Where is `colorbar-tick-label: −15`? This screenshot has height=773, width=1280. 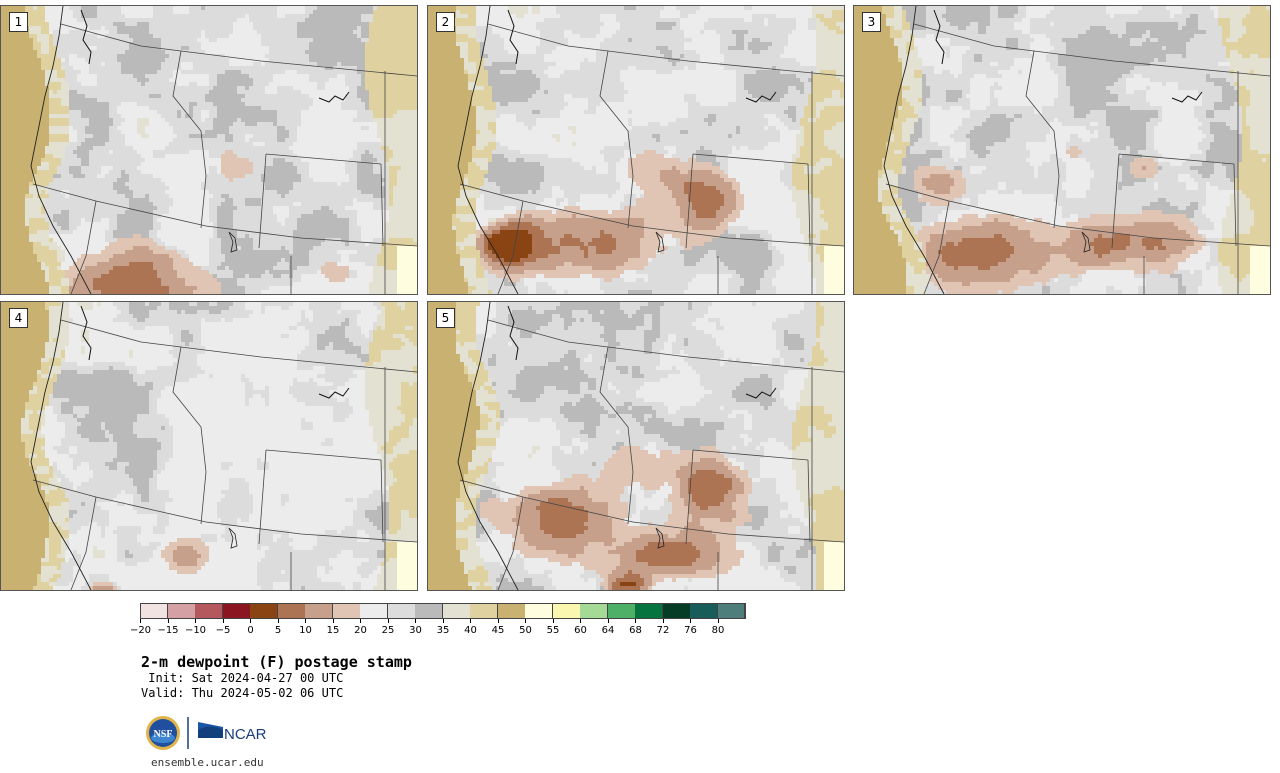
colorbar-tick-label: −15 is located at coordinates (167, 630).